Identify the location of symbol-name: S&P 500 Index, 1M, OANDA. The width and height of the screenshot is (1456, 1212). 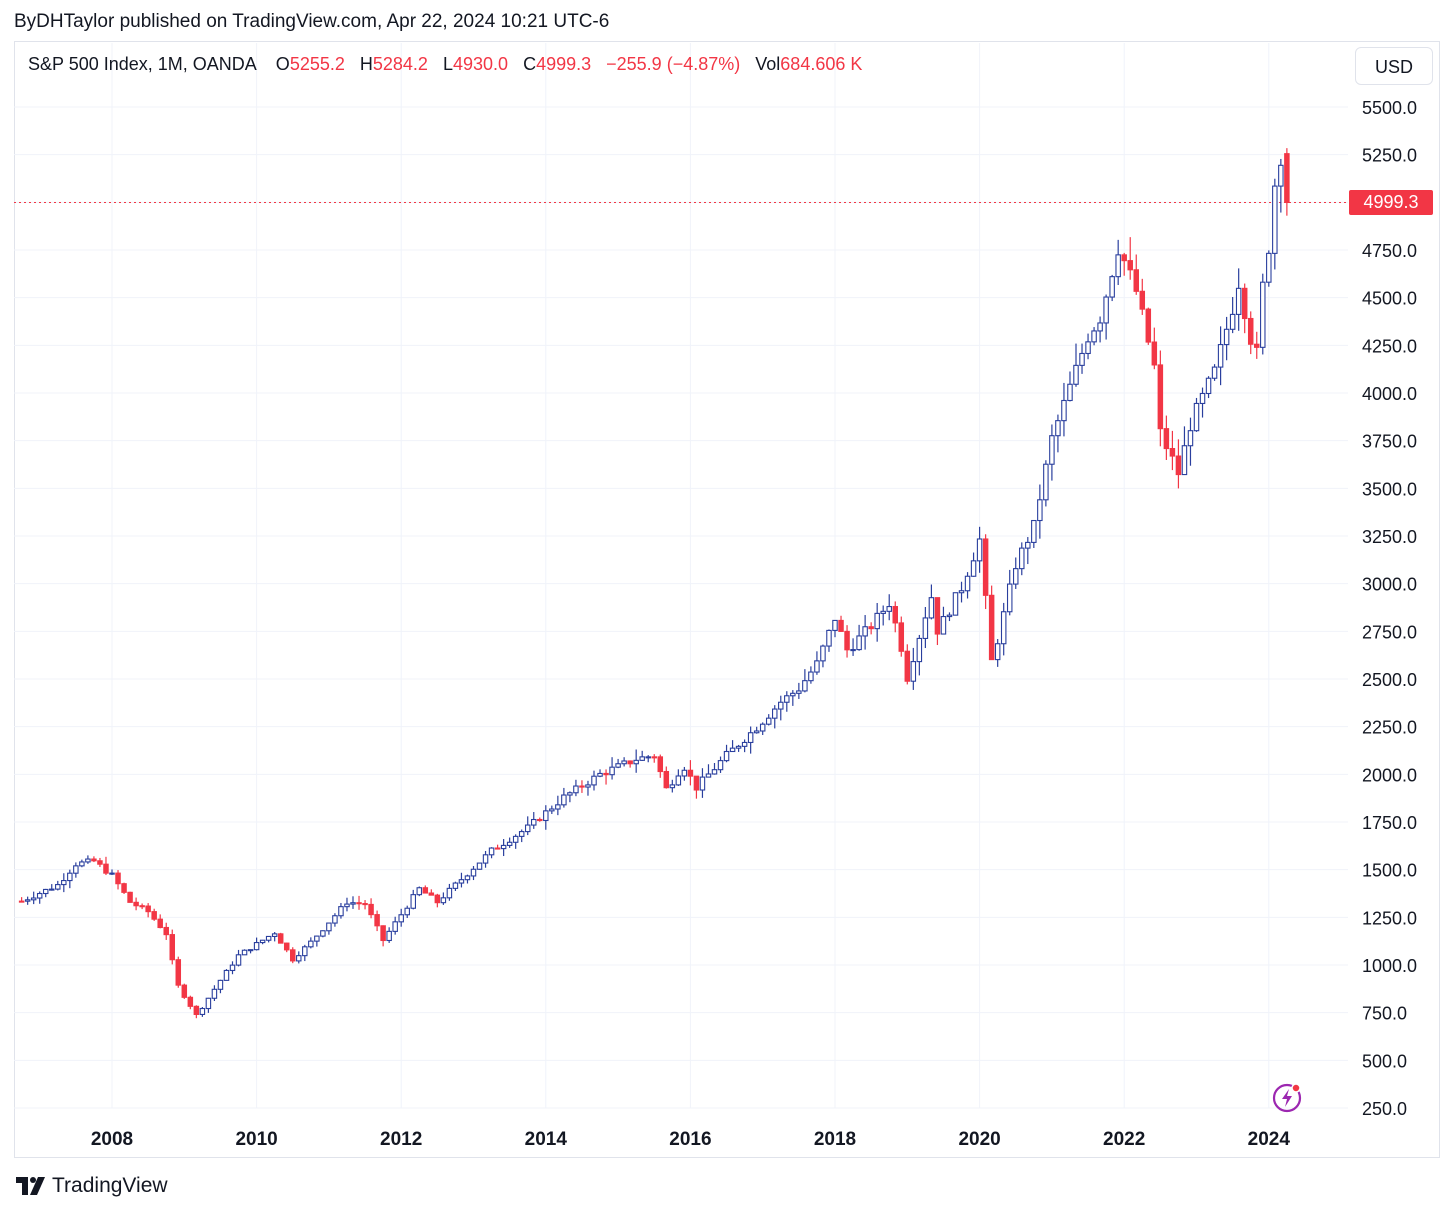
(142, 64).